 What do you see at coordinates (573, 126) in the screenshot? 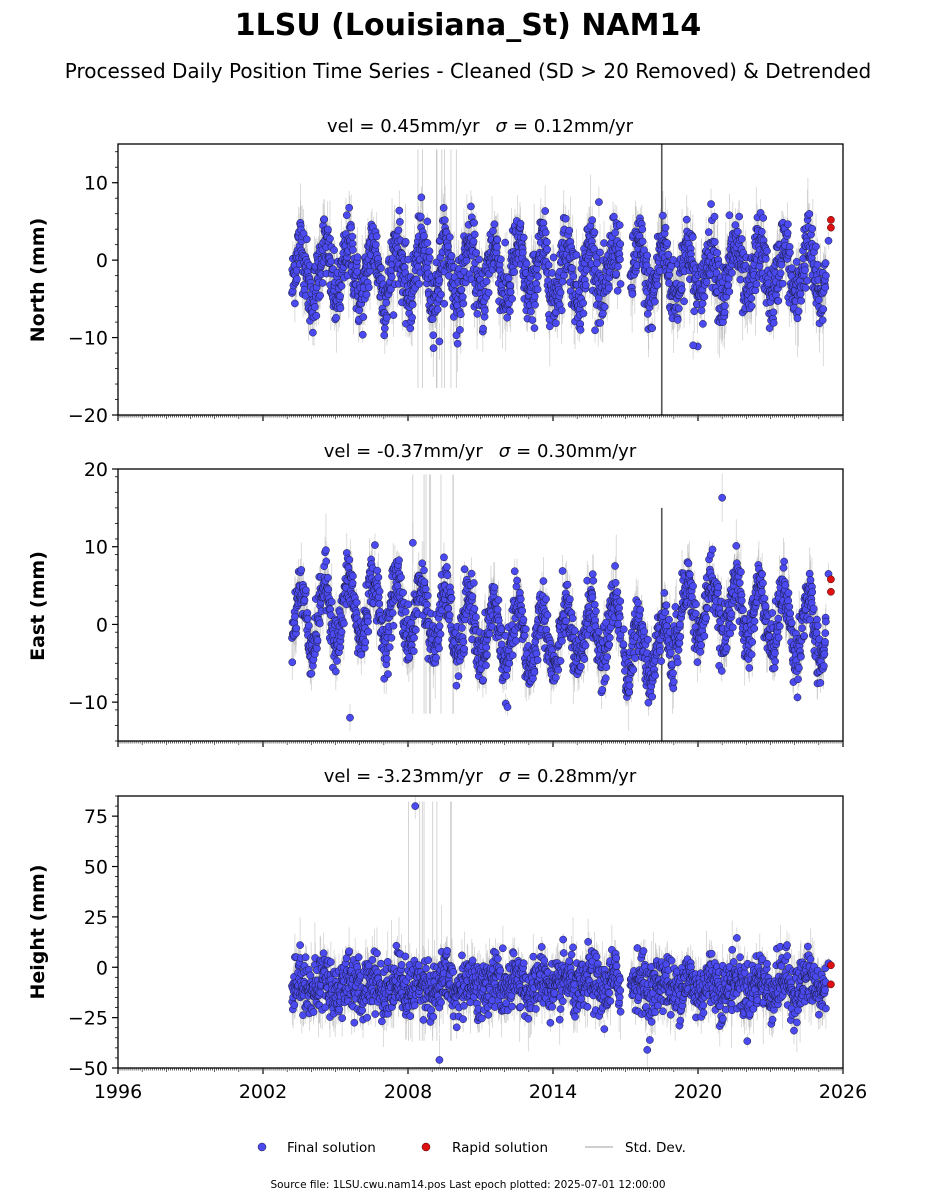
I see `north-sigma-text: = 0.12mm/yr` at bounding box center [573, 126].